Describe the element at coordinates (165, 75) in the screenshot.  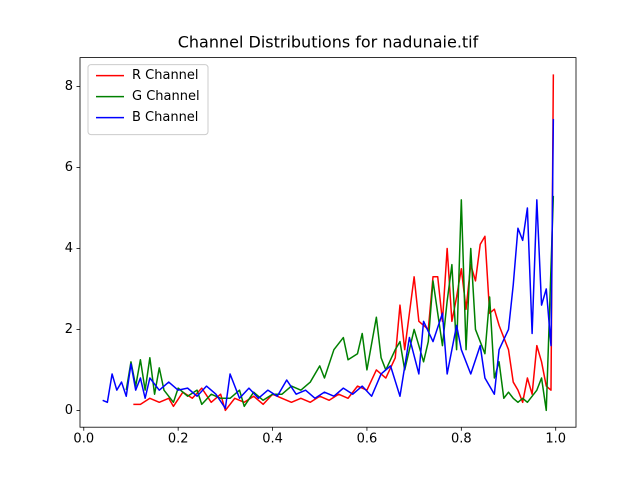
I see `legend-label: R Channel` at that location.